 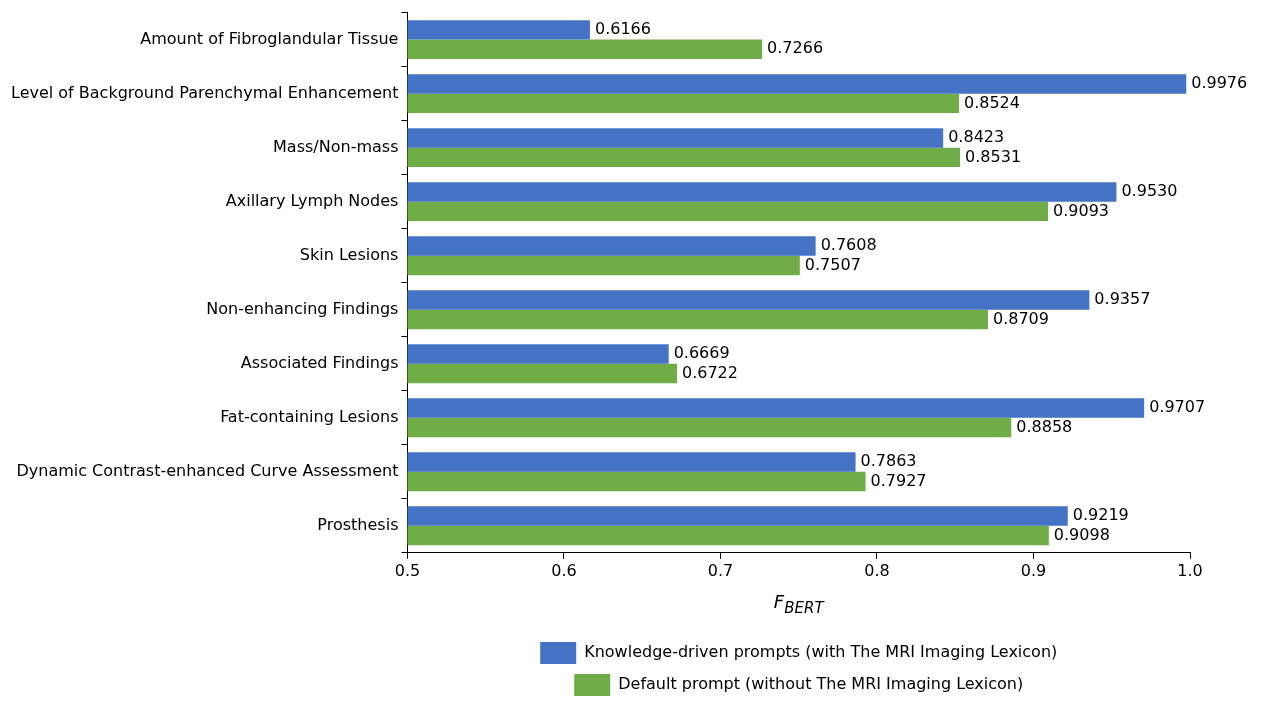 I want to click on y-tick-label: Level of Background Parenchymal Enhancement, so click(x=204, y=92).